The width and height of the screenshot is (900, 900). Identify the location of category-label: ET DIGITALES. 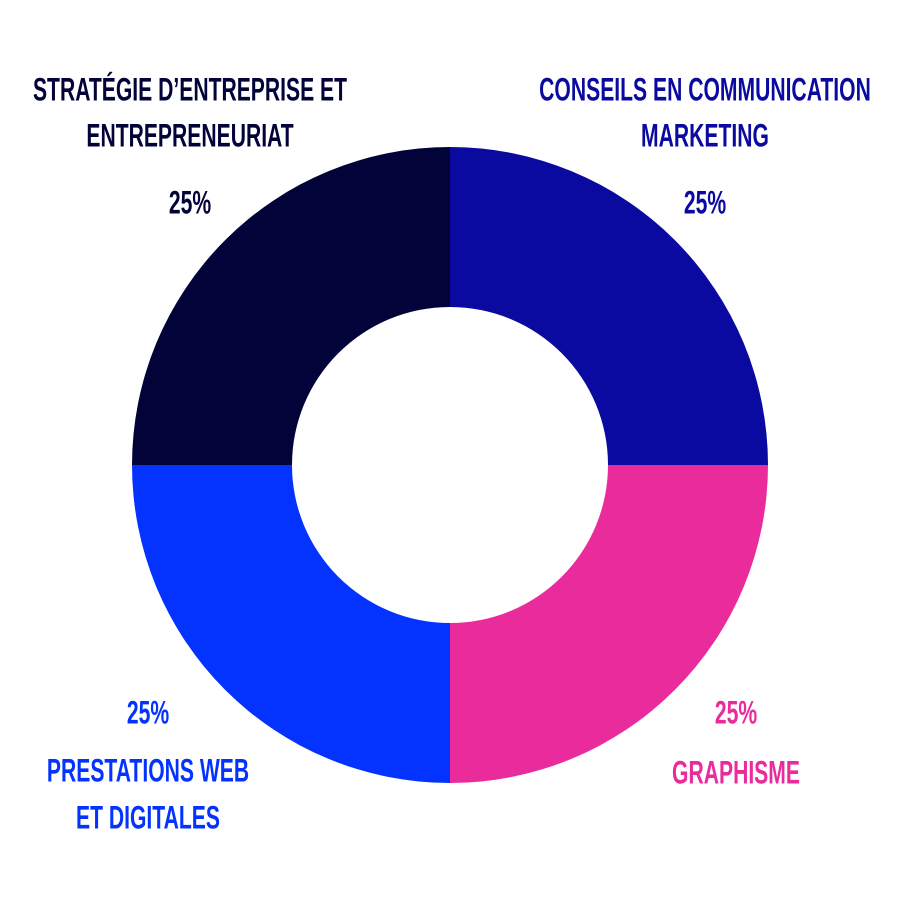
(148, 817).